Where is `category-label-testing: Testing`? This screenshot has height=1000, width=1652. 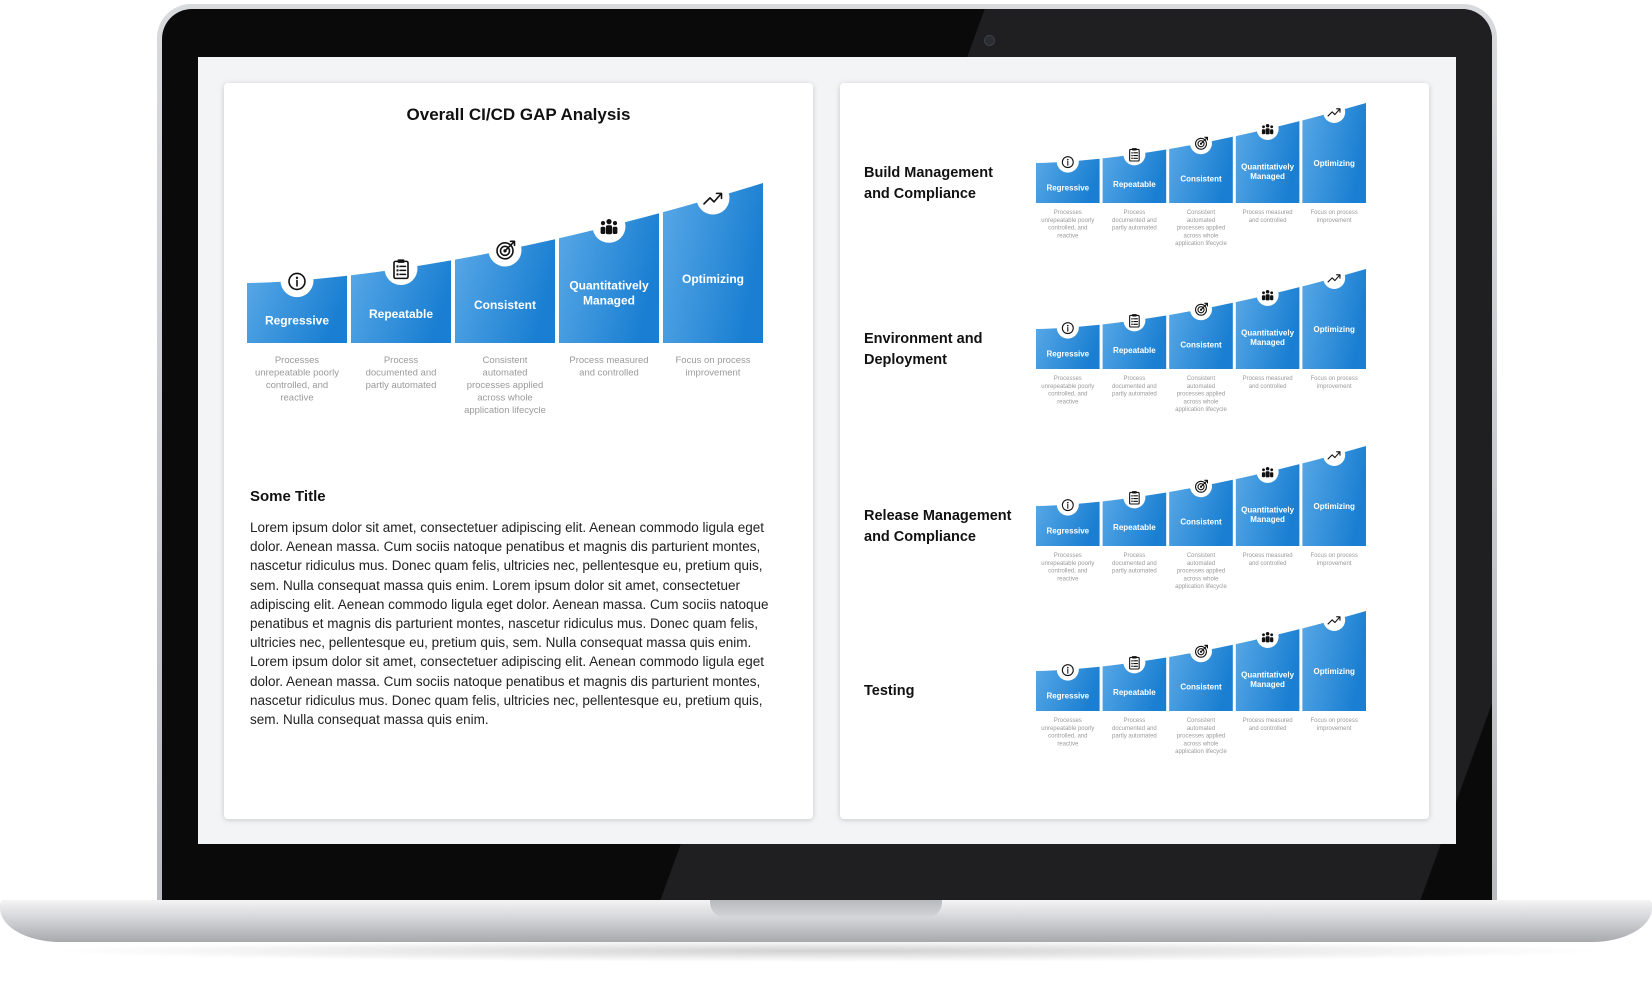 category-label-testing: Testing is located at coordinates (889, 691).